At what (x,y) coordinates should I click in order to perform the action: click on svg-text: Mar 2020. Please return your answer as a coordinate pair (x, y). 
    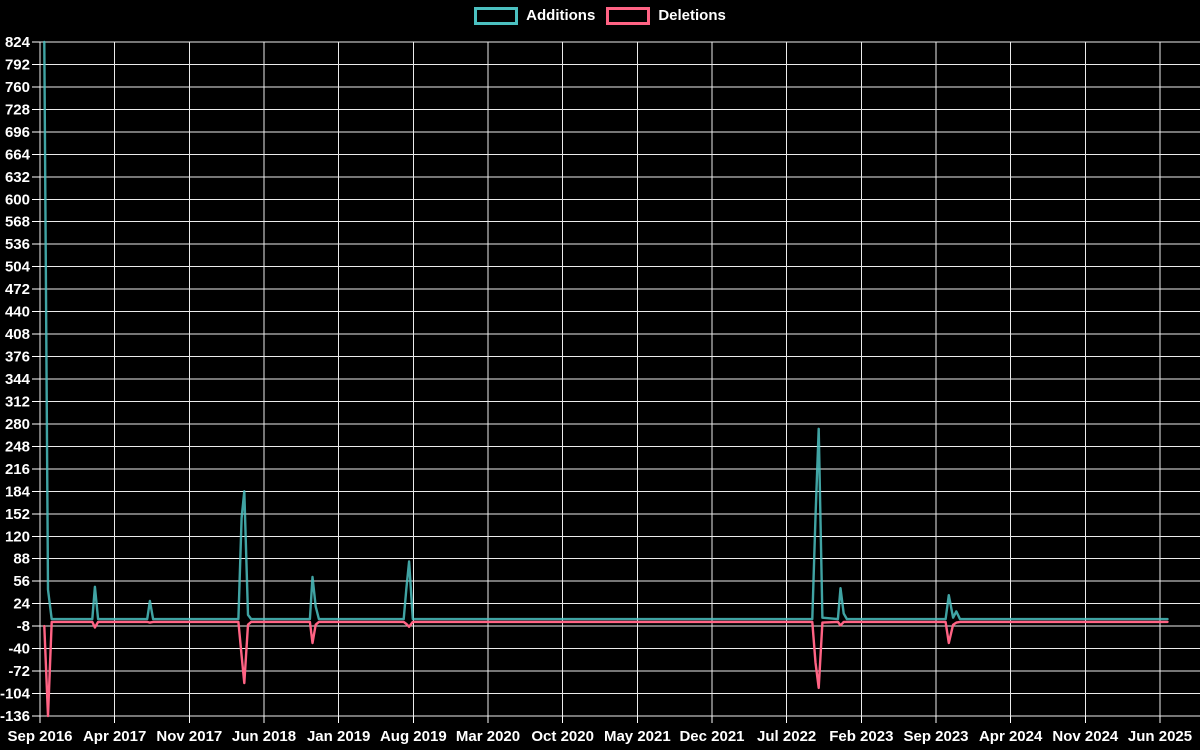
    Looking at the image, I should click on (488, 736).